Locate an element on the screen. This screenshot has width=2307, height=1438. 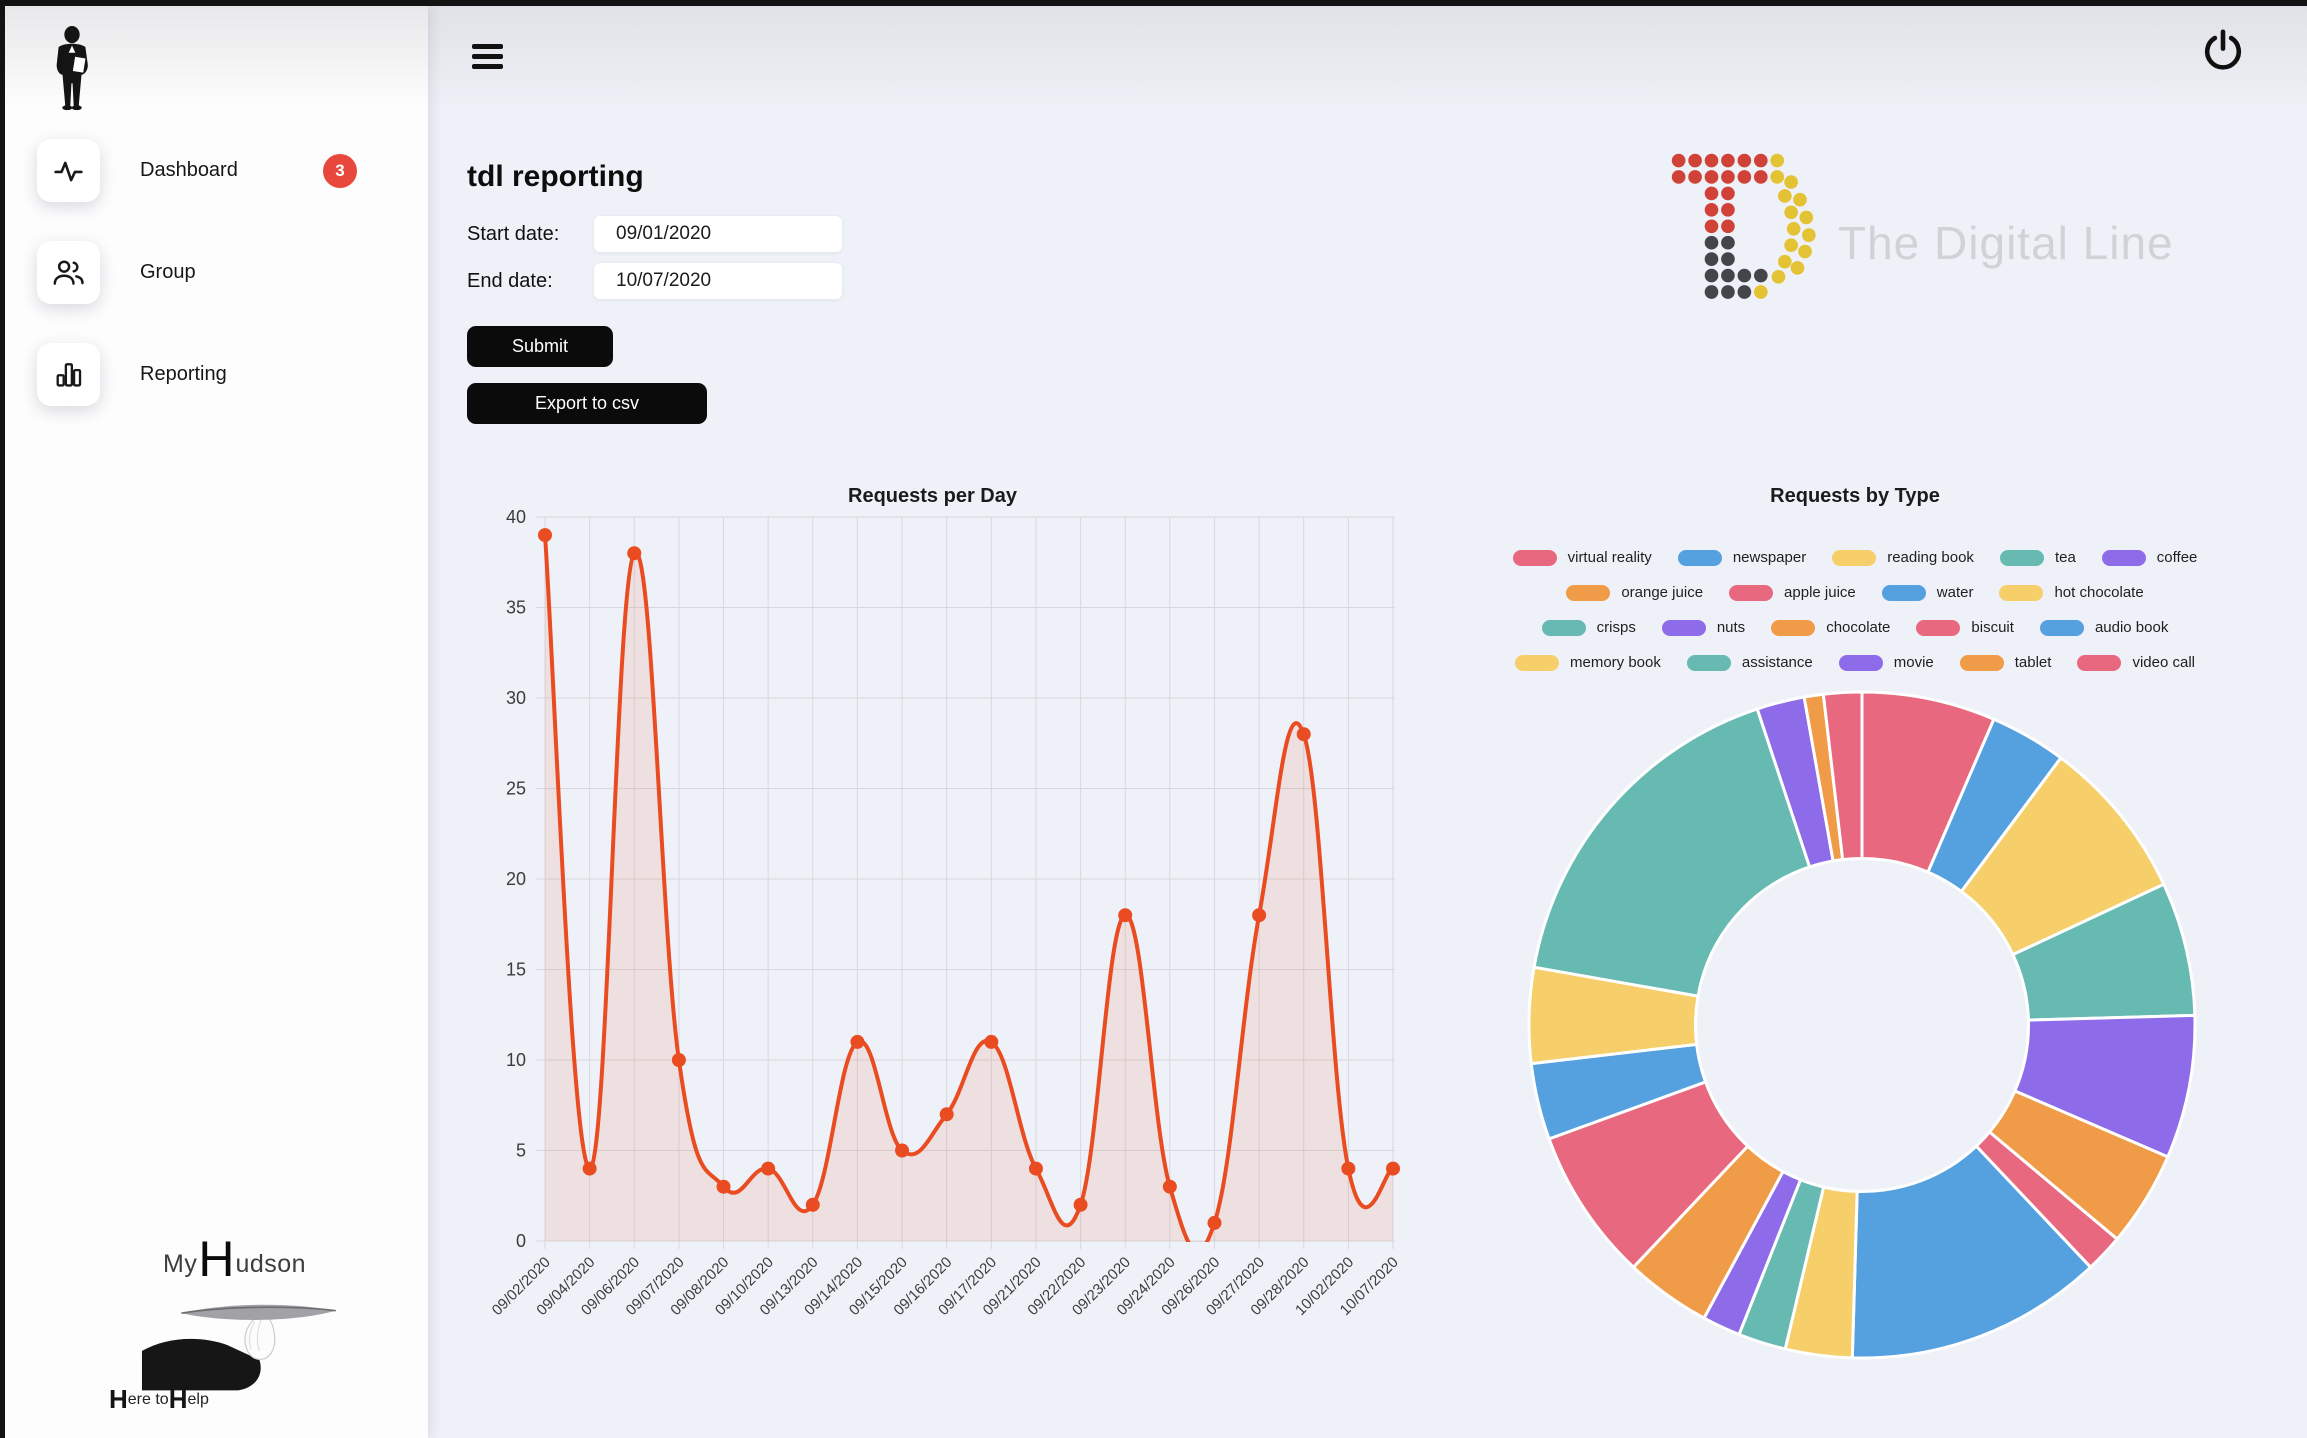
data-point-09/06/2020 is located at coordinates (634, 553).